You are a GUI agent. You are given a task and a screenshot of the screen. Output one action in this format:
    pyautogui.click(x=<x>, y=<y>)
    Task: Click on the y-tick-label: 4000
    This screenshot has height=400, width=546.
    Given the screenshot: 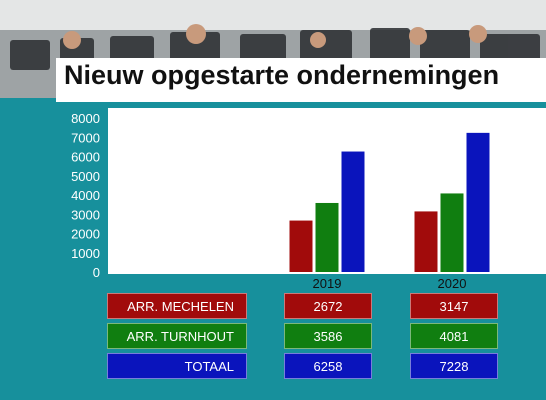 What is the action you would take?
    pyautogui.click(x=85, y=195)
    